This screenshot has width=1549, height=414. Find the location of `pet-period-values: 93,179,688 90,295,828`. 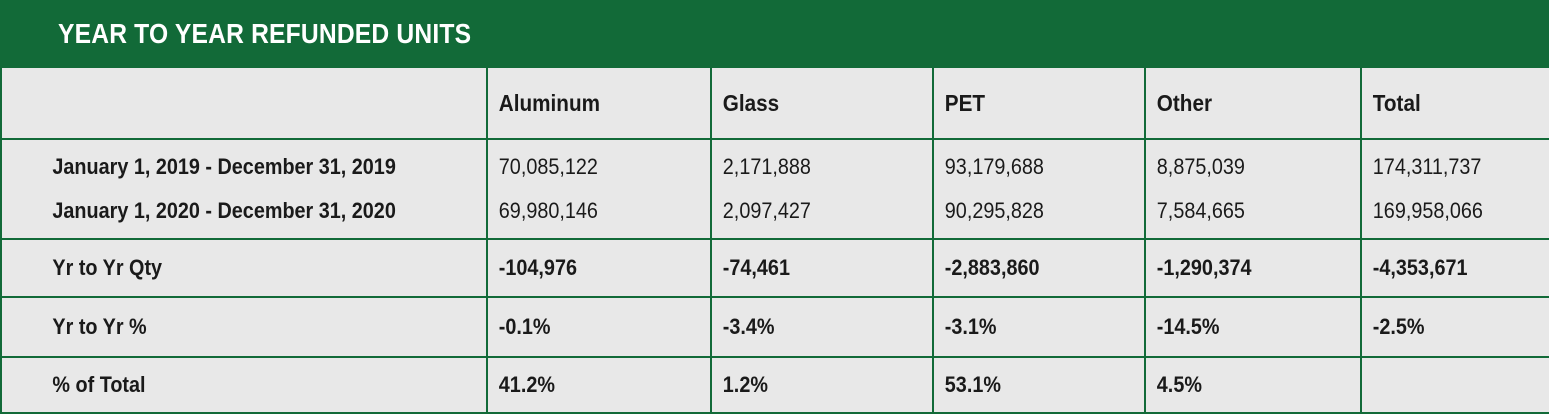

pet-period-values: 93,179,688 90,295,828 is located at coordinates (1039, 189).